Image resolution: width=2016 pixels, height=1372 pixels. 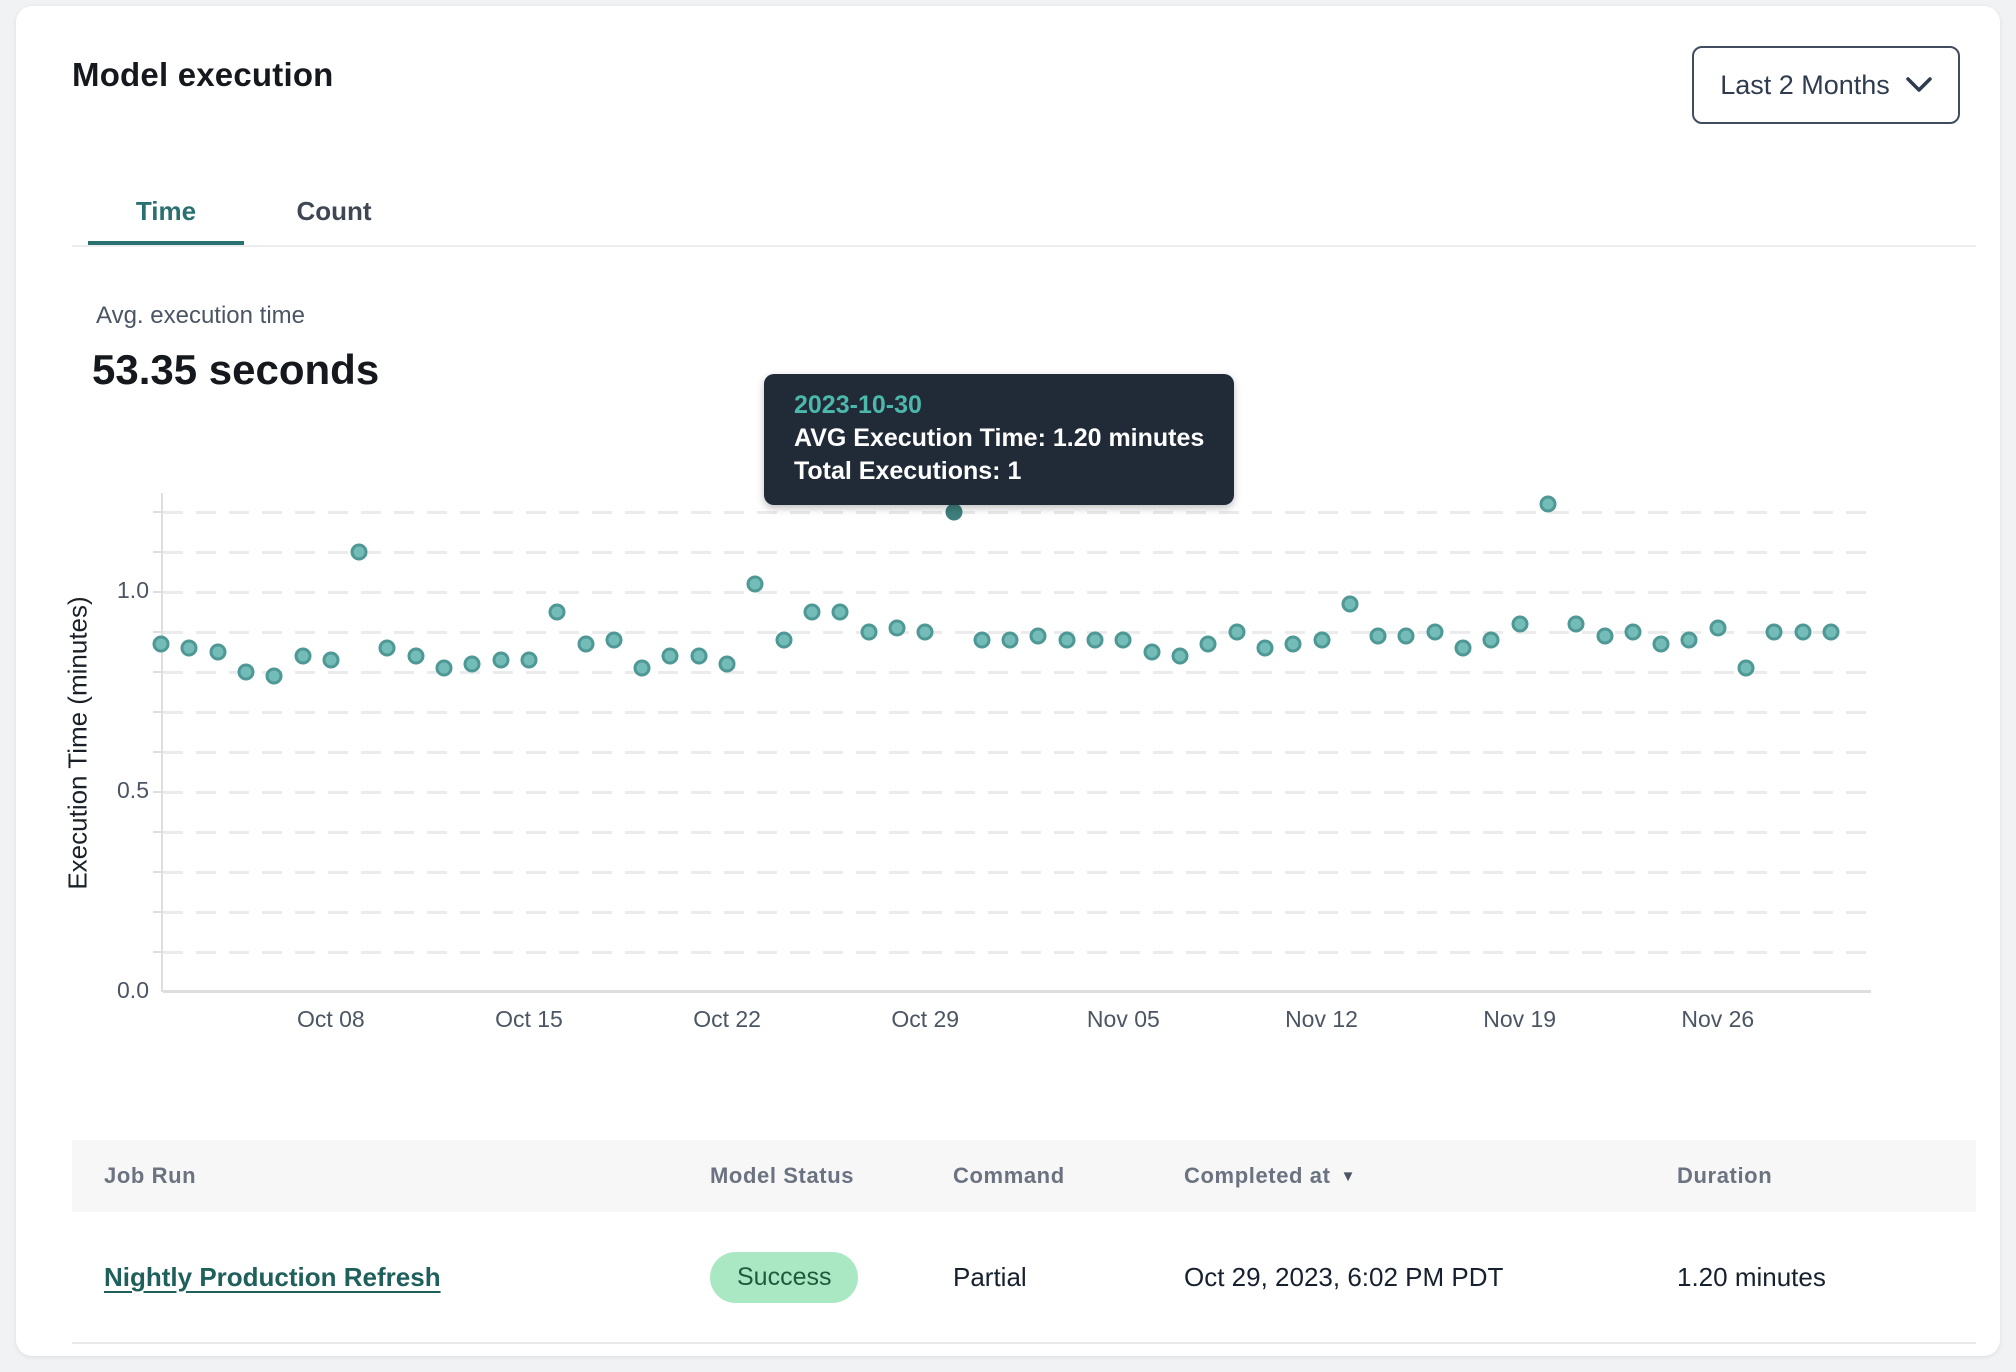 I want to click on column-header-label: Command, so click(x=1009, y=1175).